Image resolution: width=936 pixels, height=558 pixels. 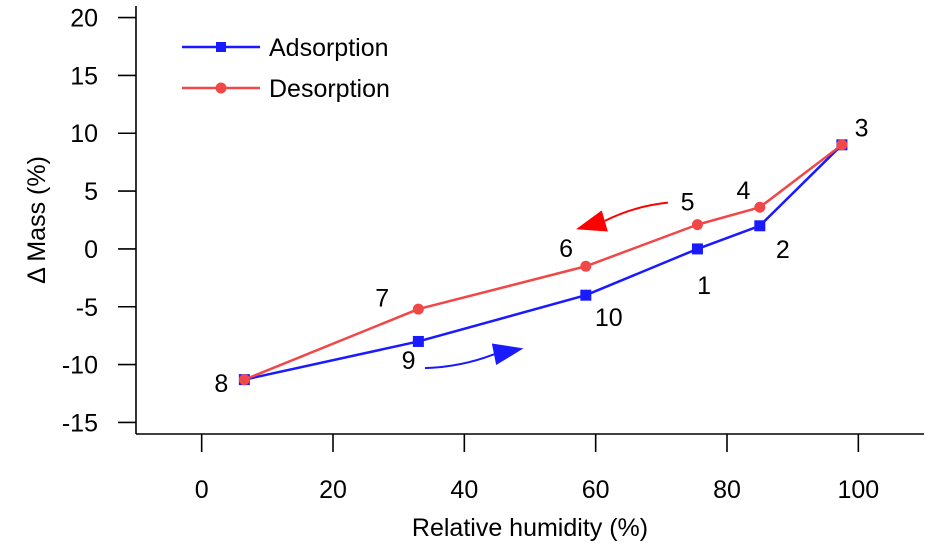 What do you see at coordinates (221, 88) in the screenshot?
I see `legend-marker-desorption` at bounding box center [221, 88].